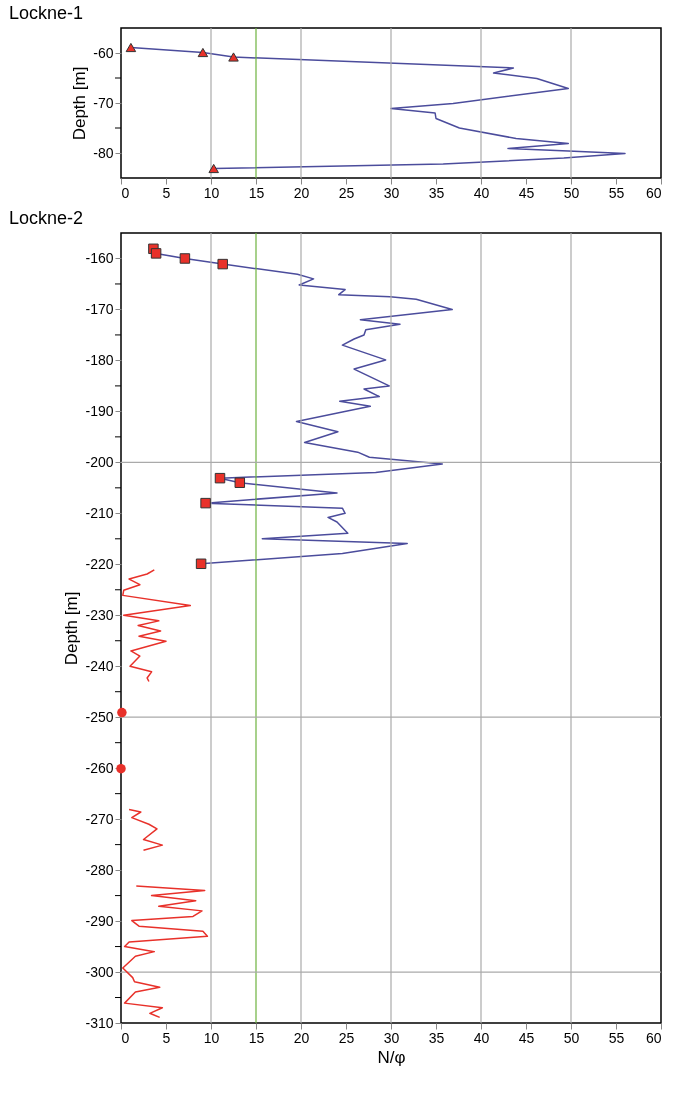 This screenshot has height=1100, width=675. I want to click on y-tick-label: -70, so click(103, 102).